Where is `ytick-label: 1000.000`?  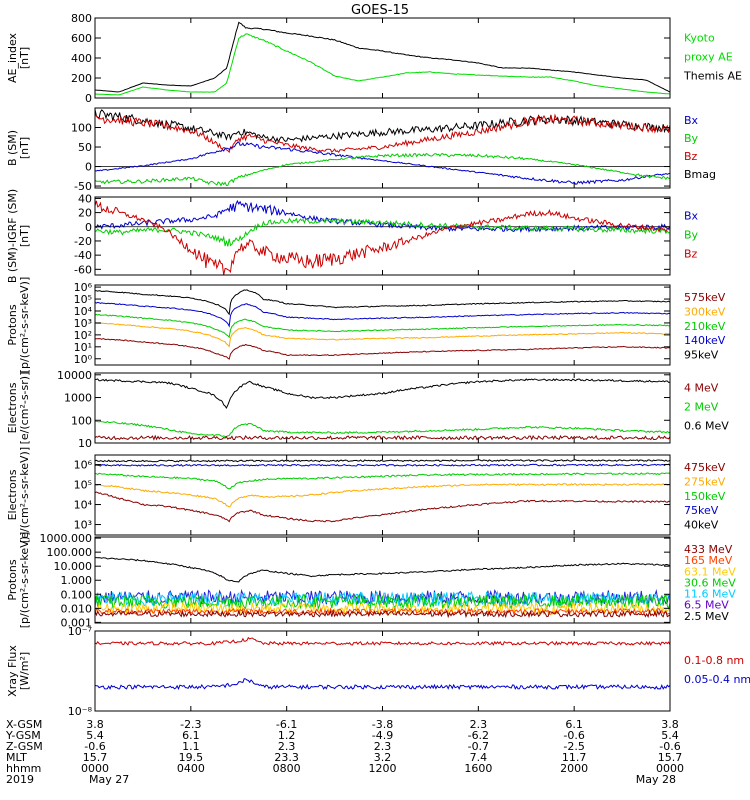
ytick-label: 1000.000 is located at coordinates (66, 538).